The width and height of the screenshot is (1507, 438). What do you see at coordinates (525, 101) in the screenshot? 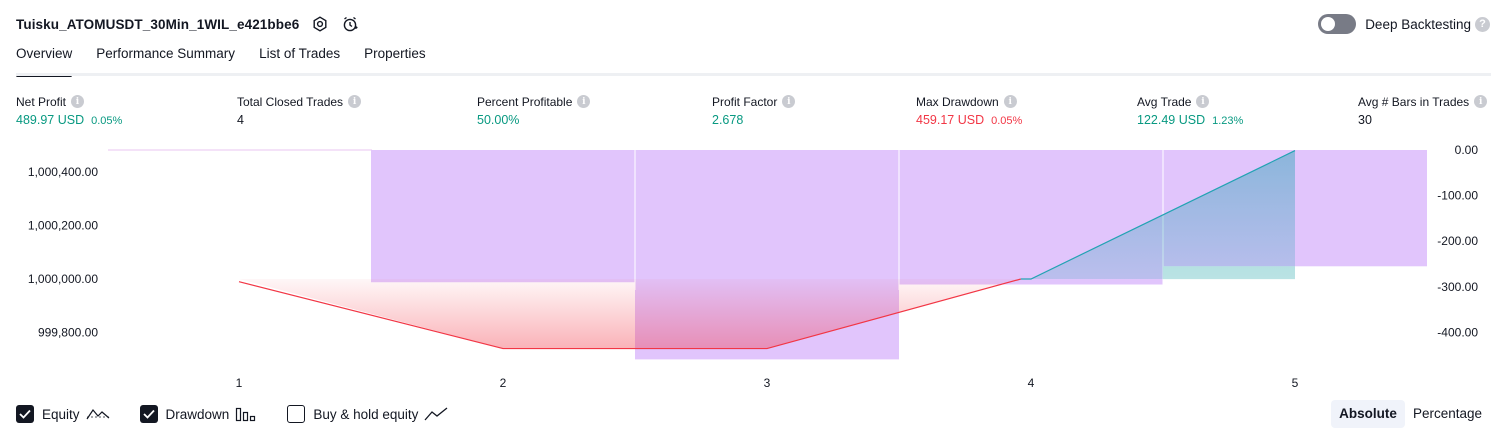
I see `stat-label: Percent Profitable` at bounding box center [525, 101].